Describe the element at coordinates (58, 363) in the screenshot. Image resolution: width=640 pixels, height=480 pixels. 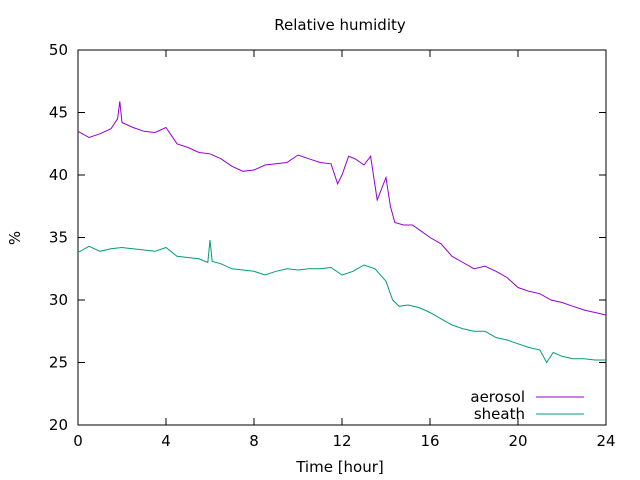
I see `y-tick-label: 25` at that location.